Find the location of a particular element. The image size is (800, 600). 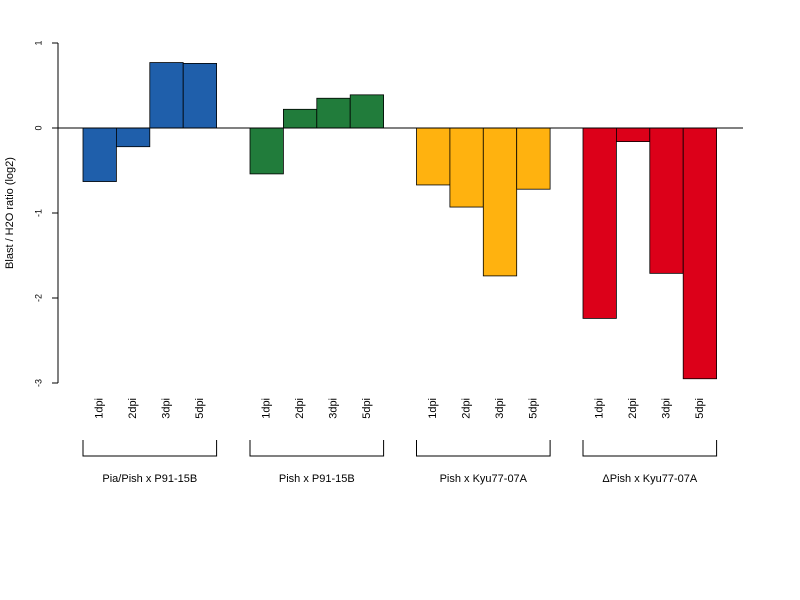

y-axis: 1 0 -1 -2 -3 is located at coordinates (46, 213).